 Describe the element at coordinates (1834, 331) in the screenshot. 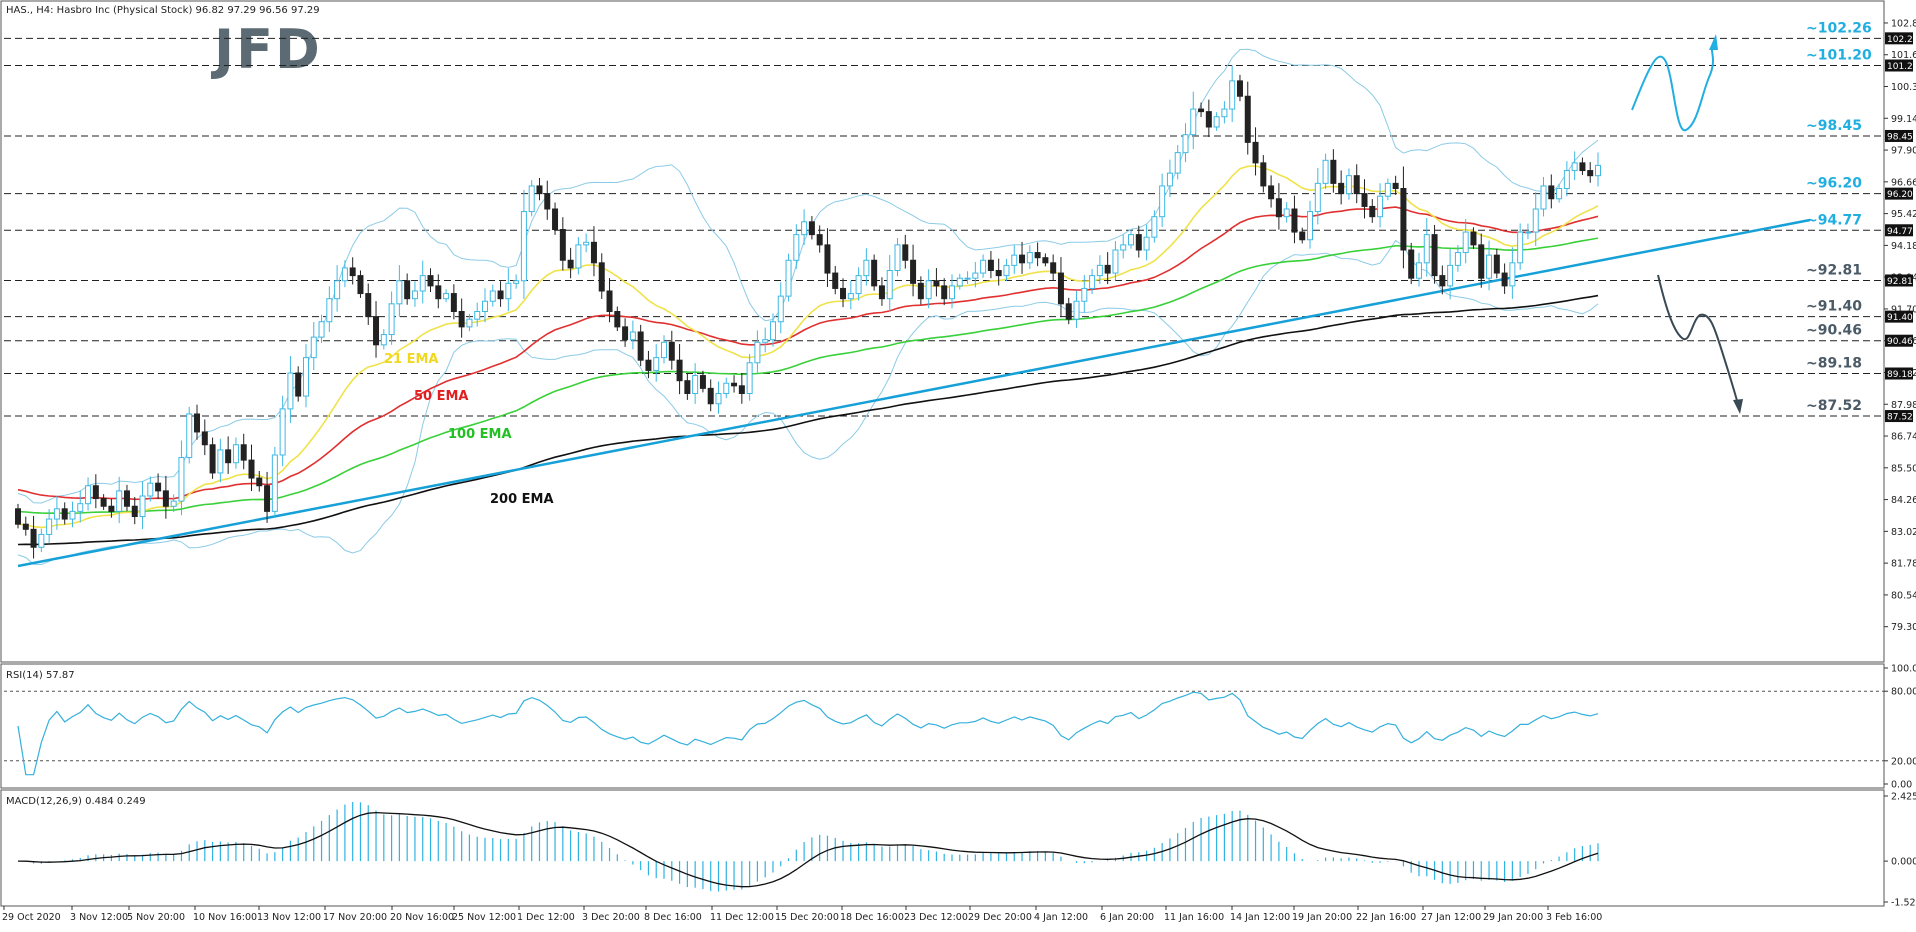

I see `level-label: ~90.46` at that location.